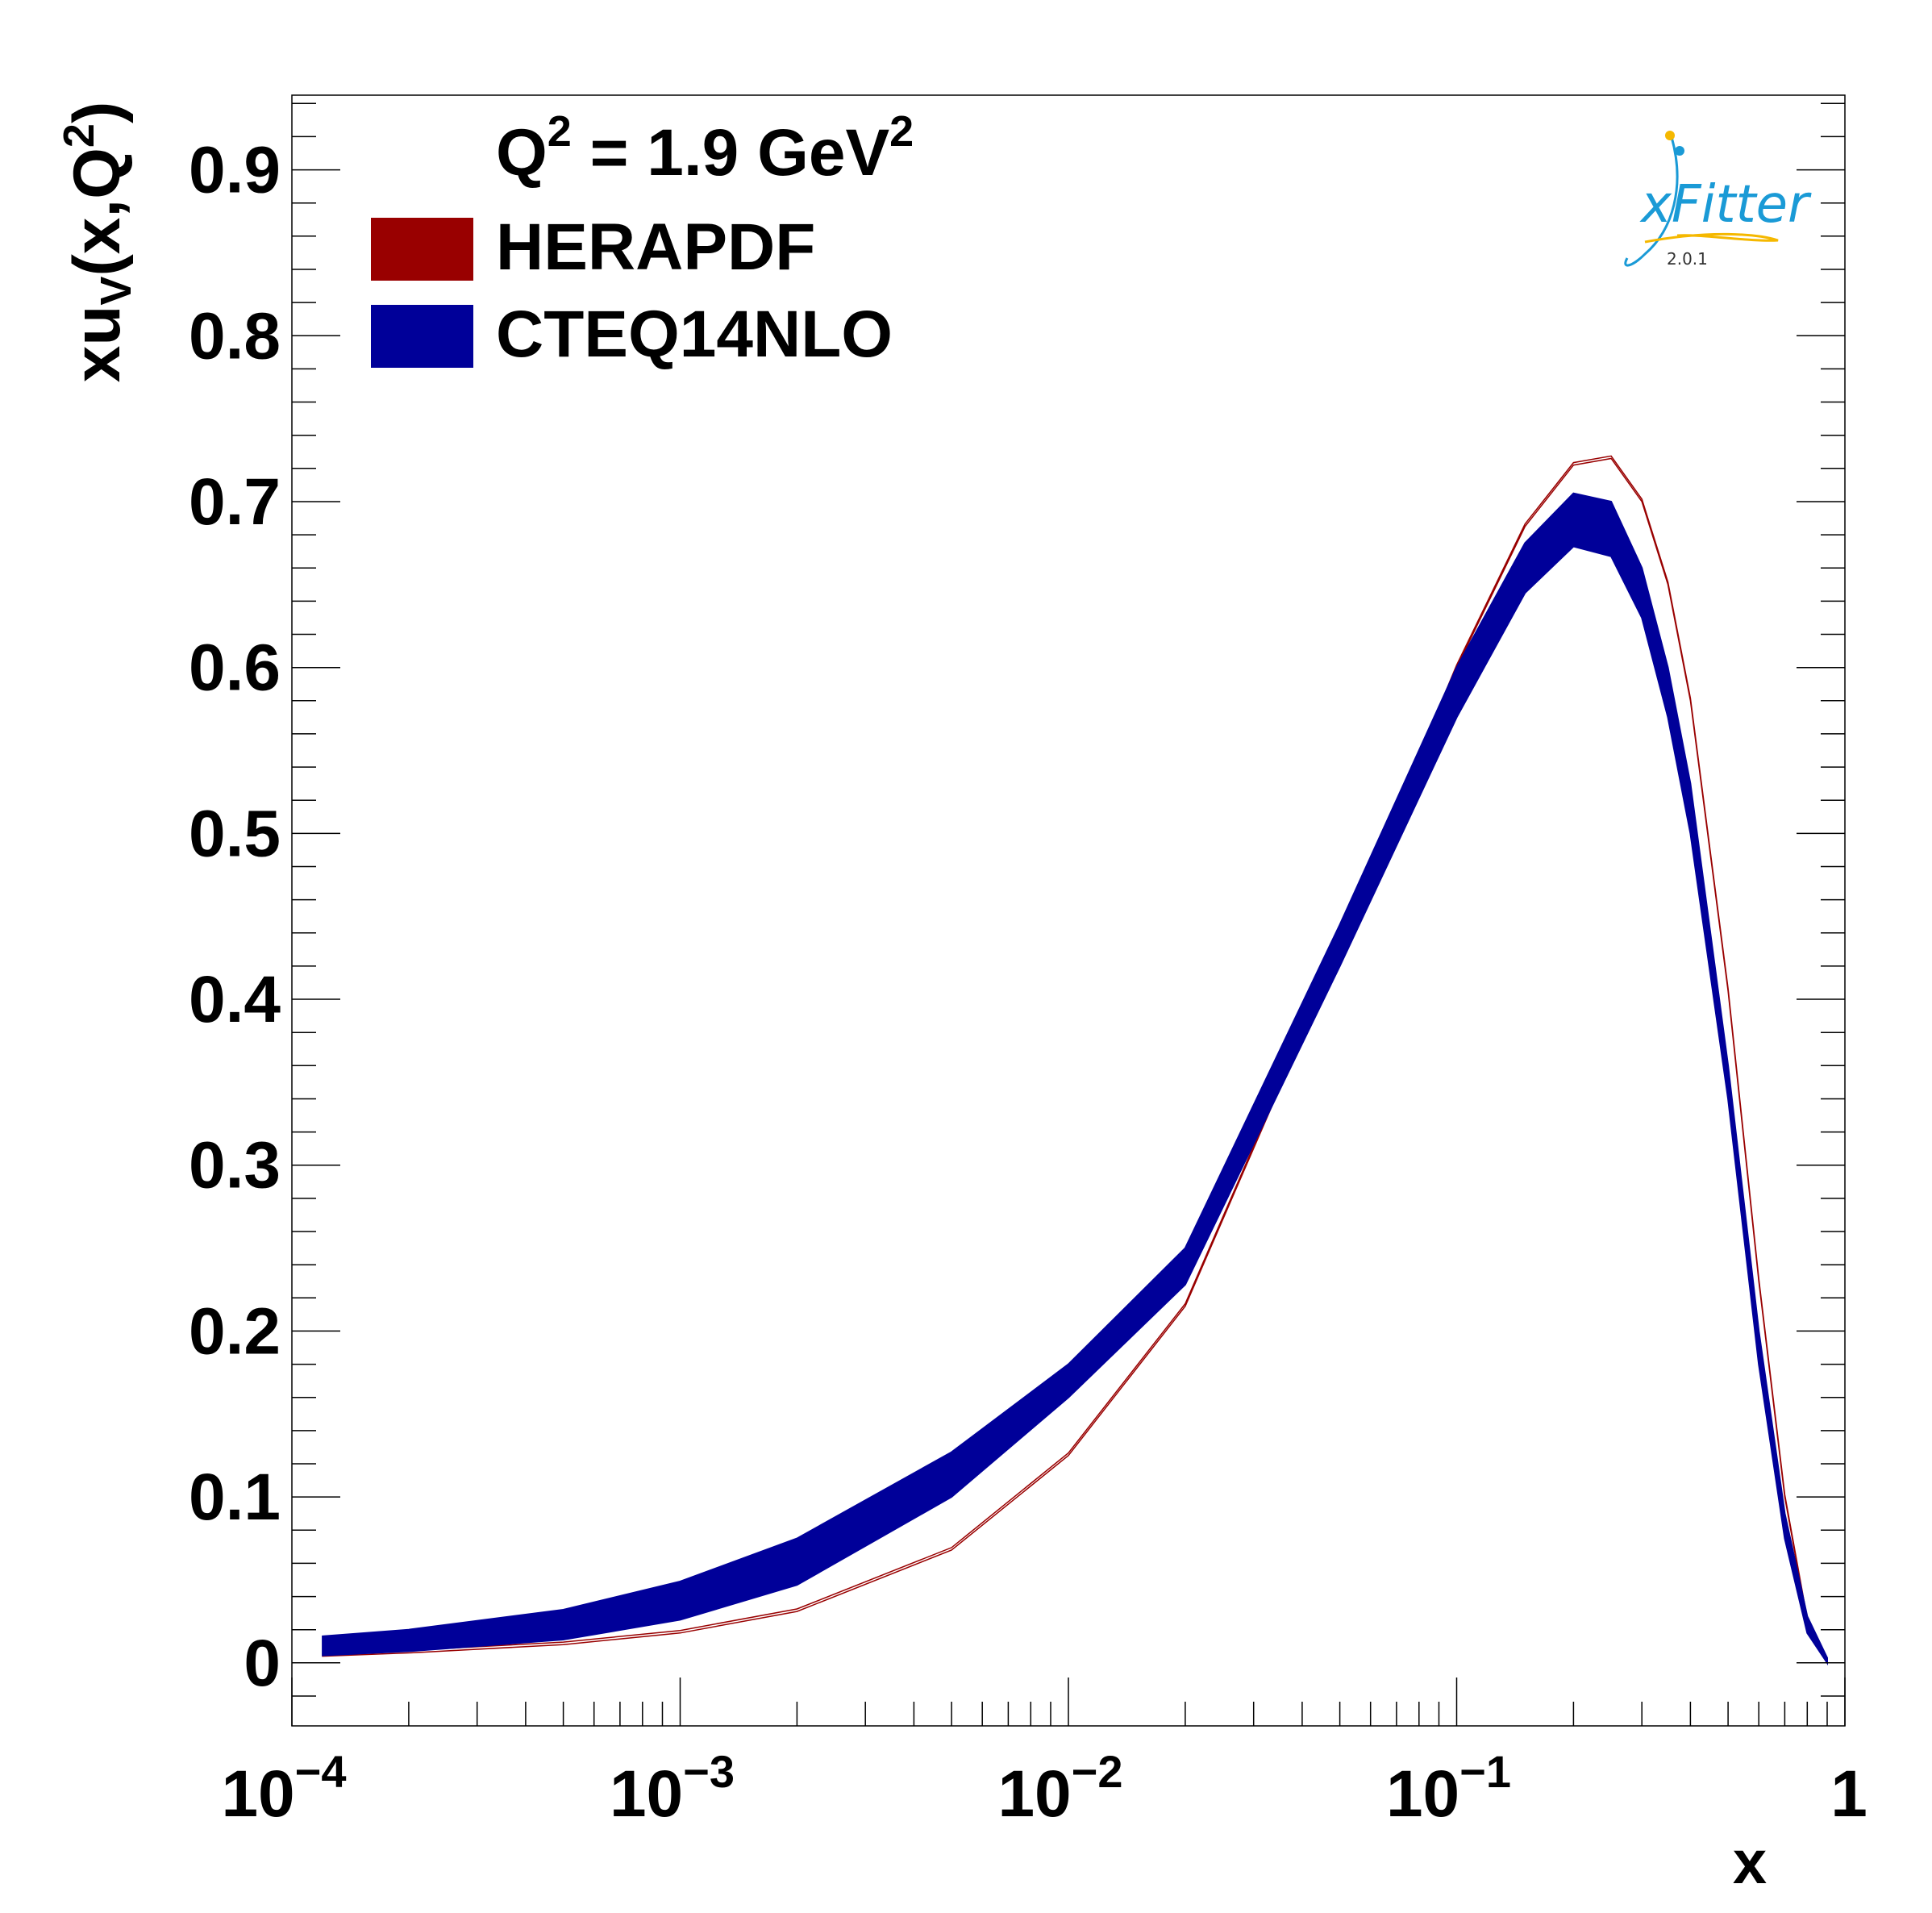 This screenshot has height=1913, width=1932. Describe the element at coordinates (79, 135) in the screenshot. I see `y-axis-title-sup: 2` at that location.